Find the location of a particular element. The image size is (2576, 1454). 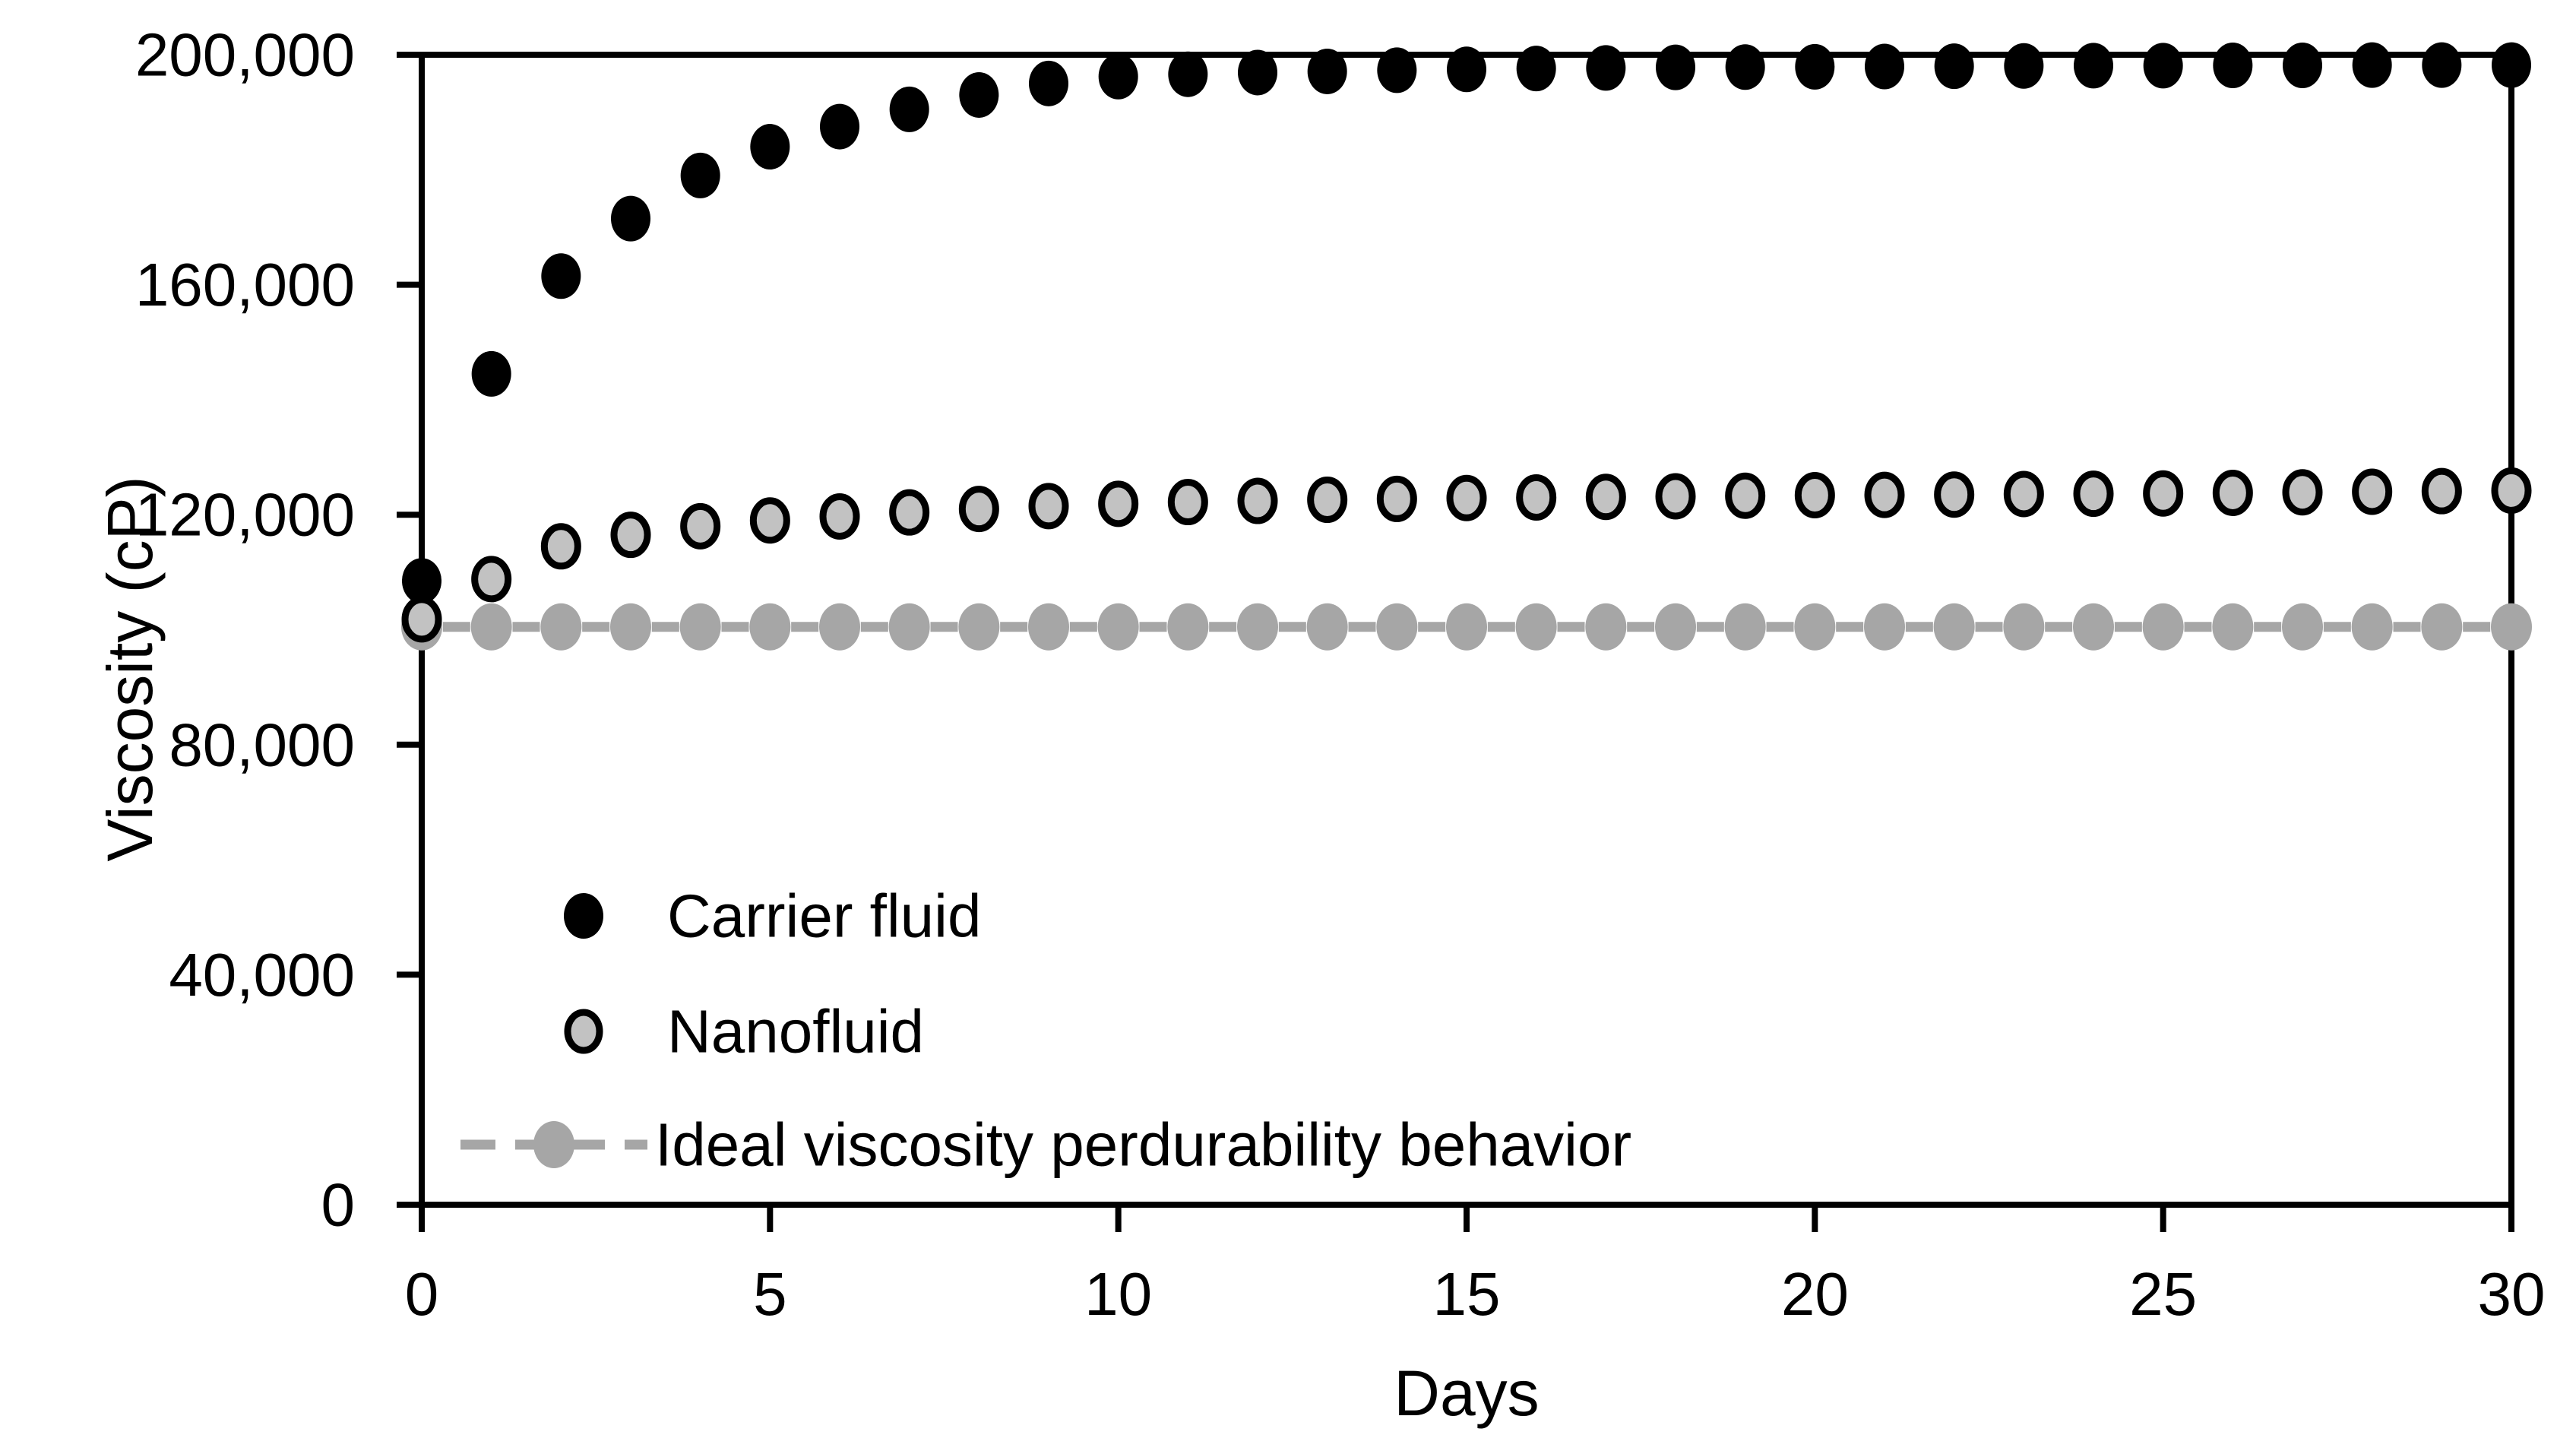

legend-item-ideal-viscosity: Ideal viscosity perdurability behavior is located at coordinates (1045, 1145).